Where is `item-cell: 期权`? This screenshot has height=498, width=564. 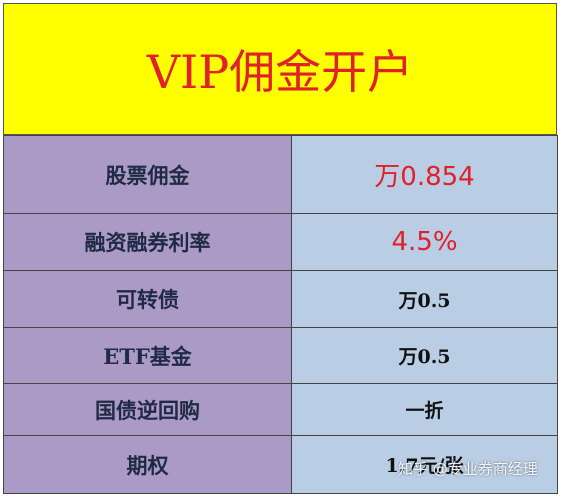
item-cell: 期权 is located at coordinates (147, 464).